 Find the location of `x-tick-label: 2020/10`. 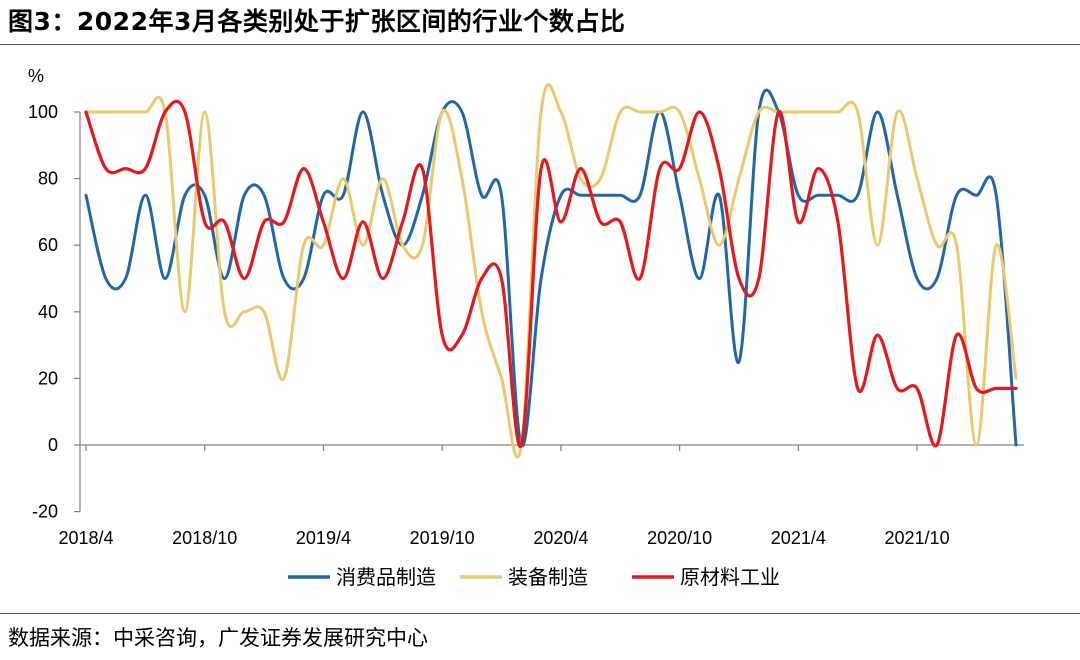

x-tick-label: 2020/10 is located at coordinates (679, 538).